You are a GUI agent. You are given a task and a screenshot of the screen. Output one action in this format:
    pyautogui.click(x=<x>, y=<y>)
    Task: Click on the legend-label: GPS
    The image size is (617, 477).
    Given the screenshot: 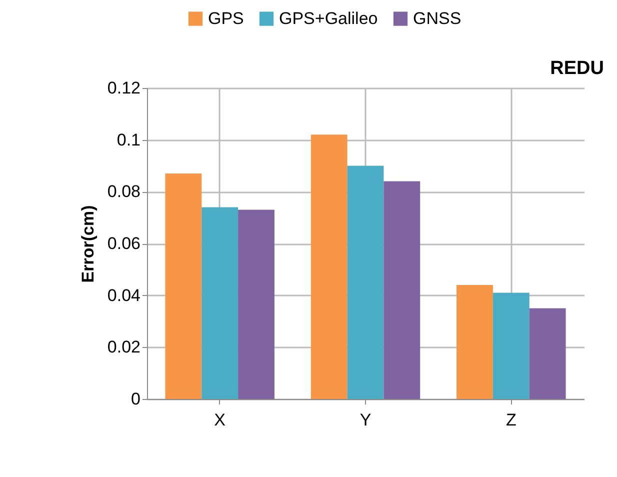 What is the action you would take?
    pyautogui.click(x=226, y=18)
    